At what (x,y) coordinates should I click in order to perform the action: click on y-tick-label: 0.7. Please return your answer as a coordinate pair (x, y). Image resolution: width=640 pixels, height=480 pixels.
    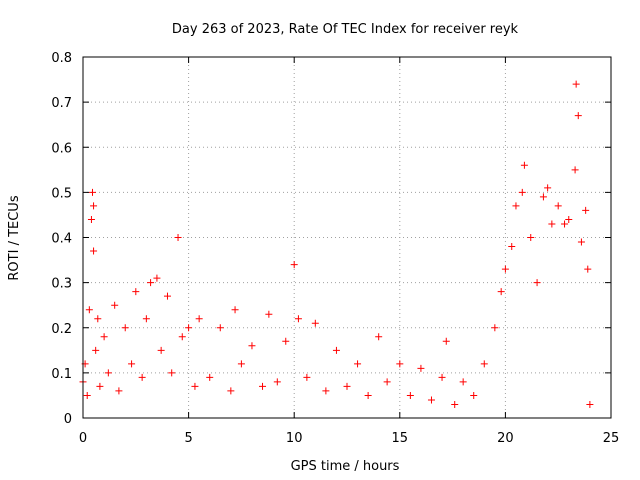
    Looking at the image, I should click on (61, 103).